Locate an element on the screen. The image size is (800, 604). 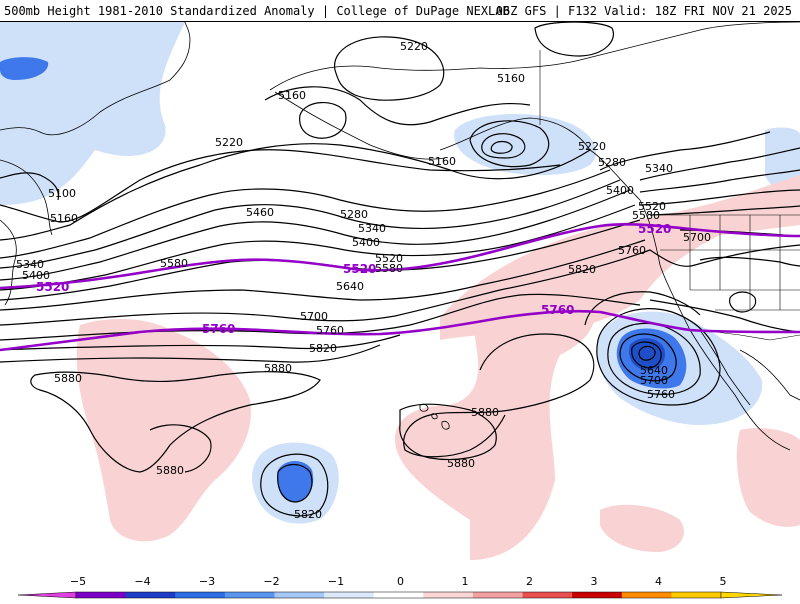
highlight-labels: 5520 5520 5520 5760 5760 is located at coordinates (353, 279).